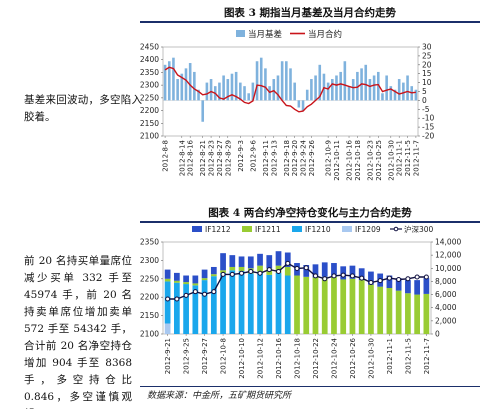  What do you see at coordinates (167, 328) in the screenshot?
I see `chart2-bar-if1209` at bounding box center [167, 328].